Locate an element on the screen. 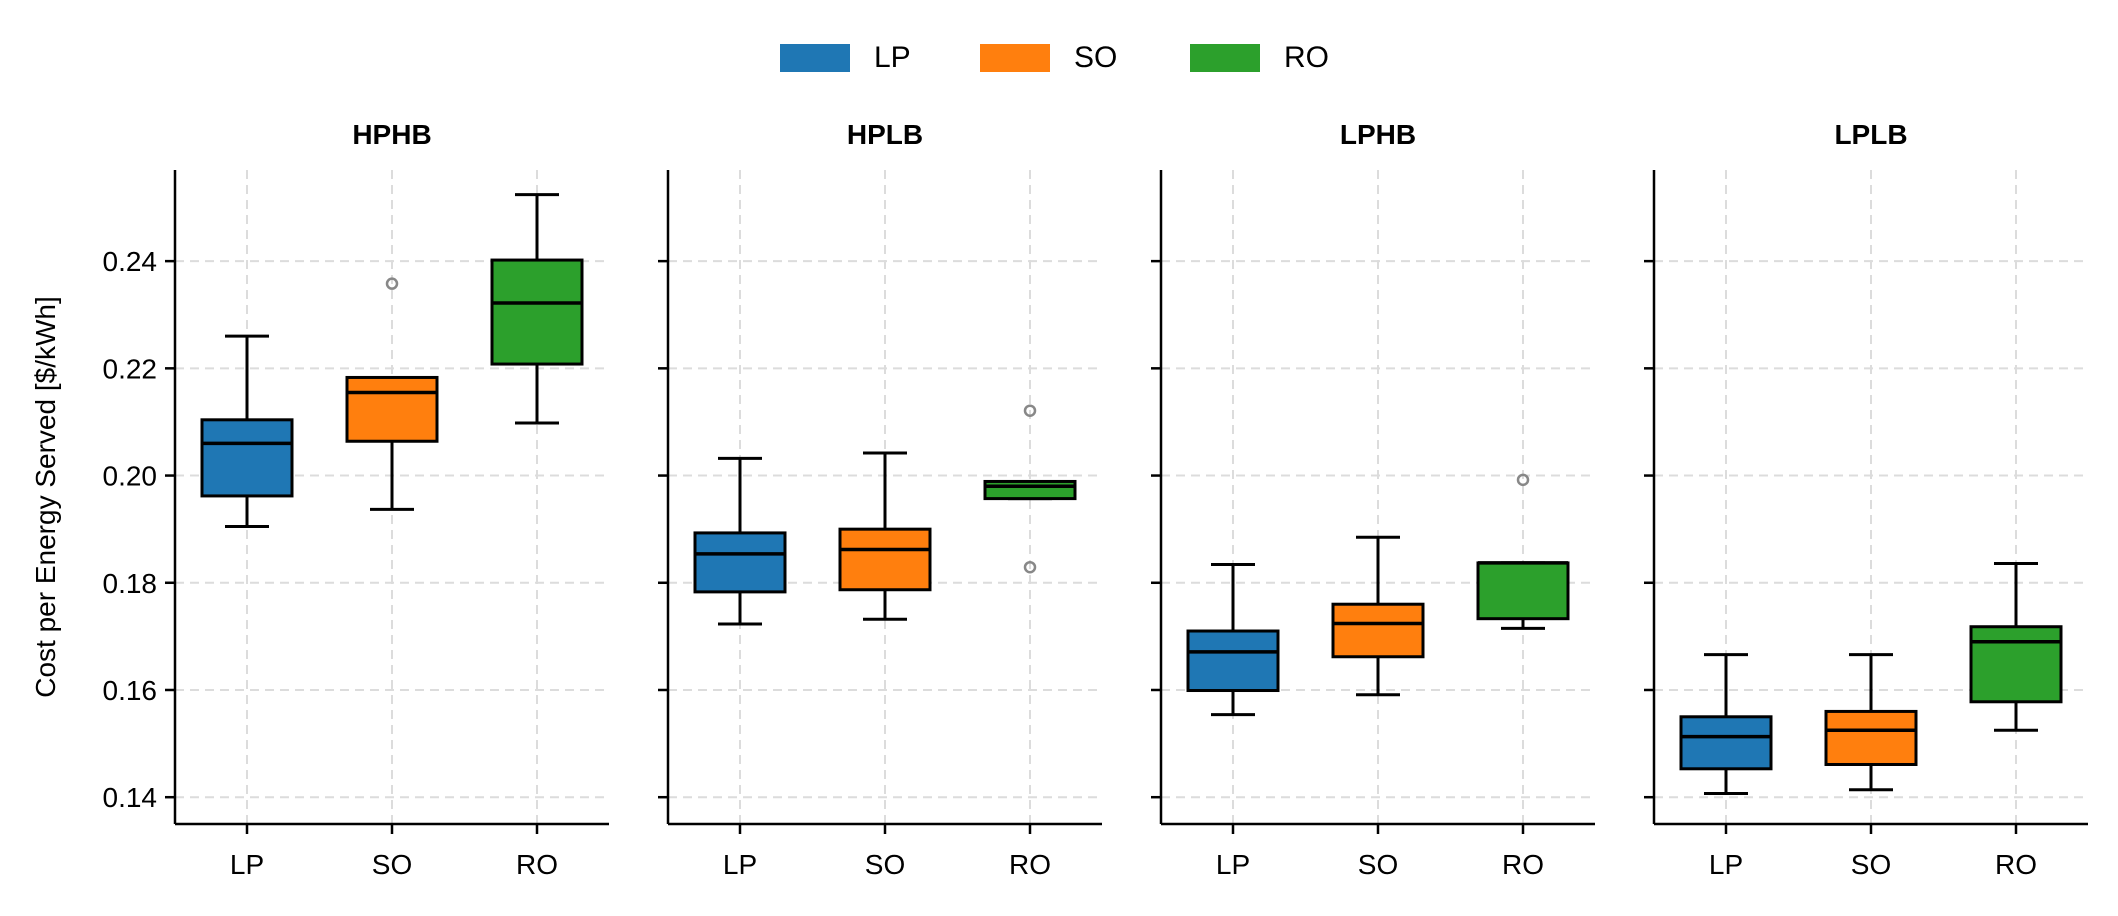 This screenshot has width=2118, height=916. y-tick-label-3: 0.20 is located at coordinates (130, 476).